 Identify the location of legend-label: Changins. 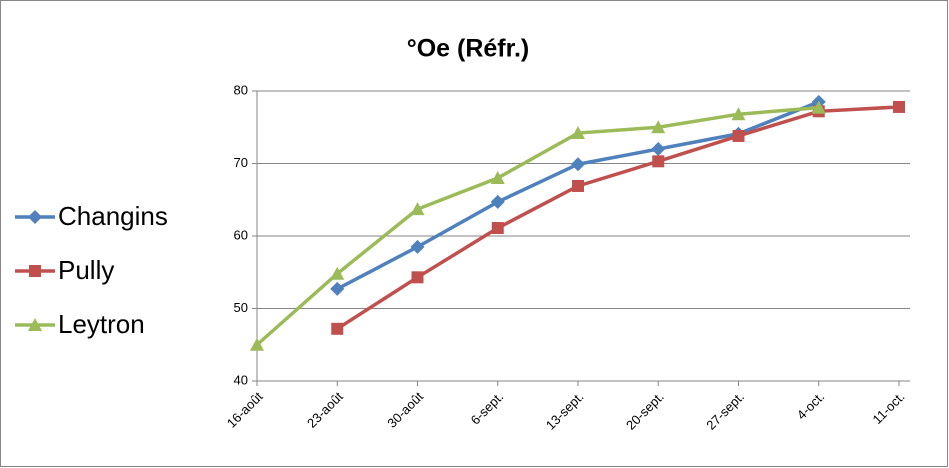
(113, 216).